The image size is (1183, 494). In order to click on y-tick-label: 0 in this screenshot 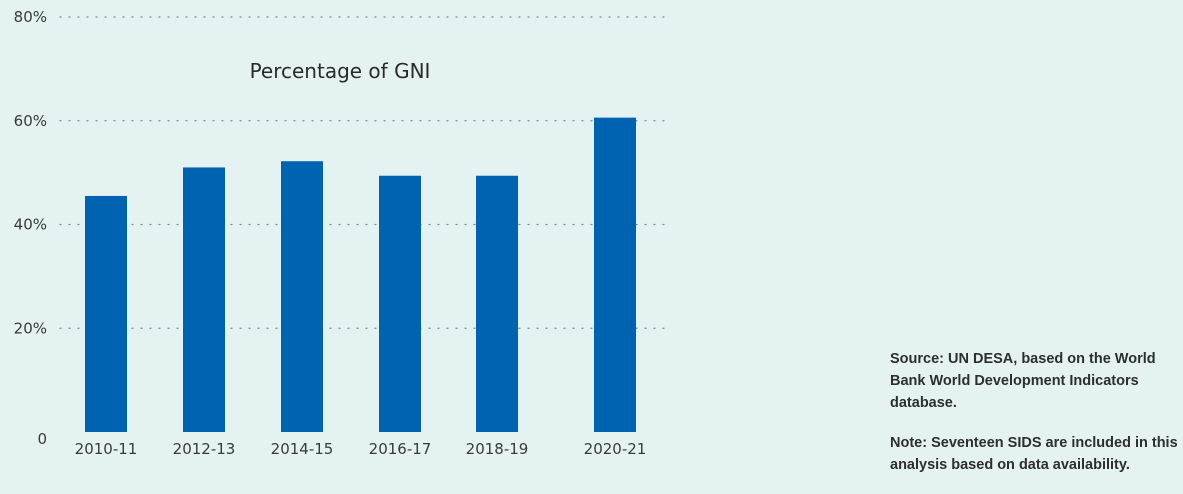, I will do `click(42, 439)`.